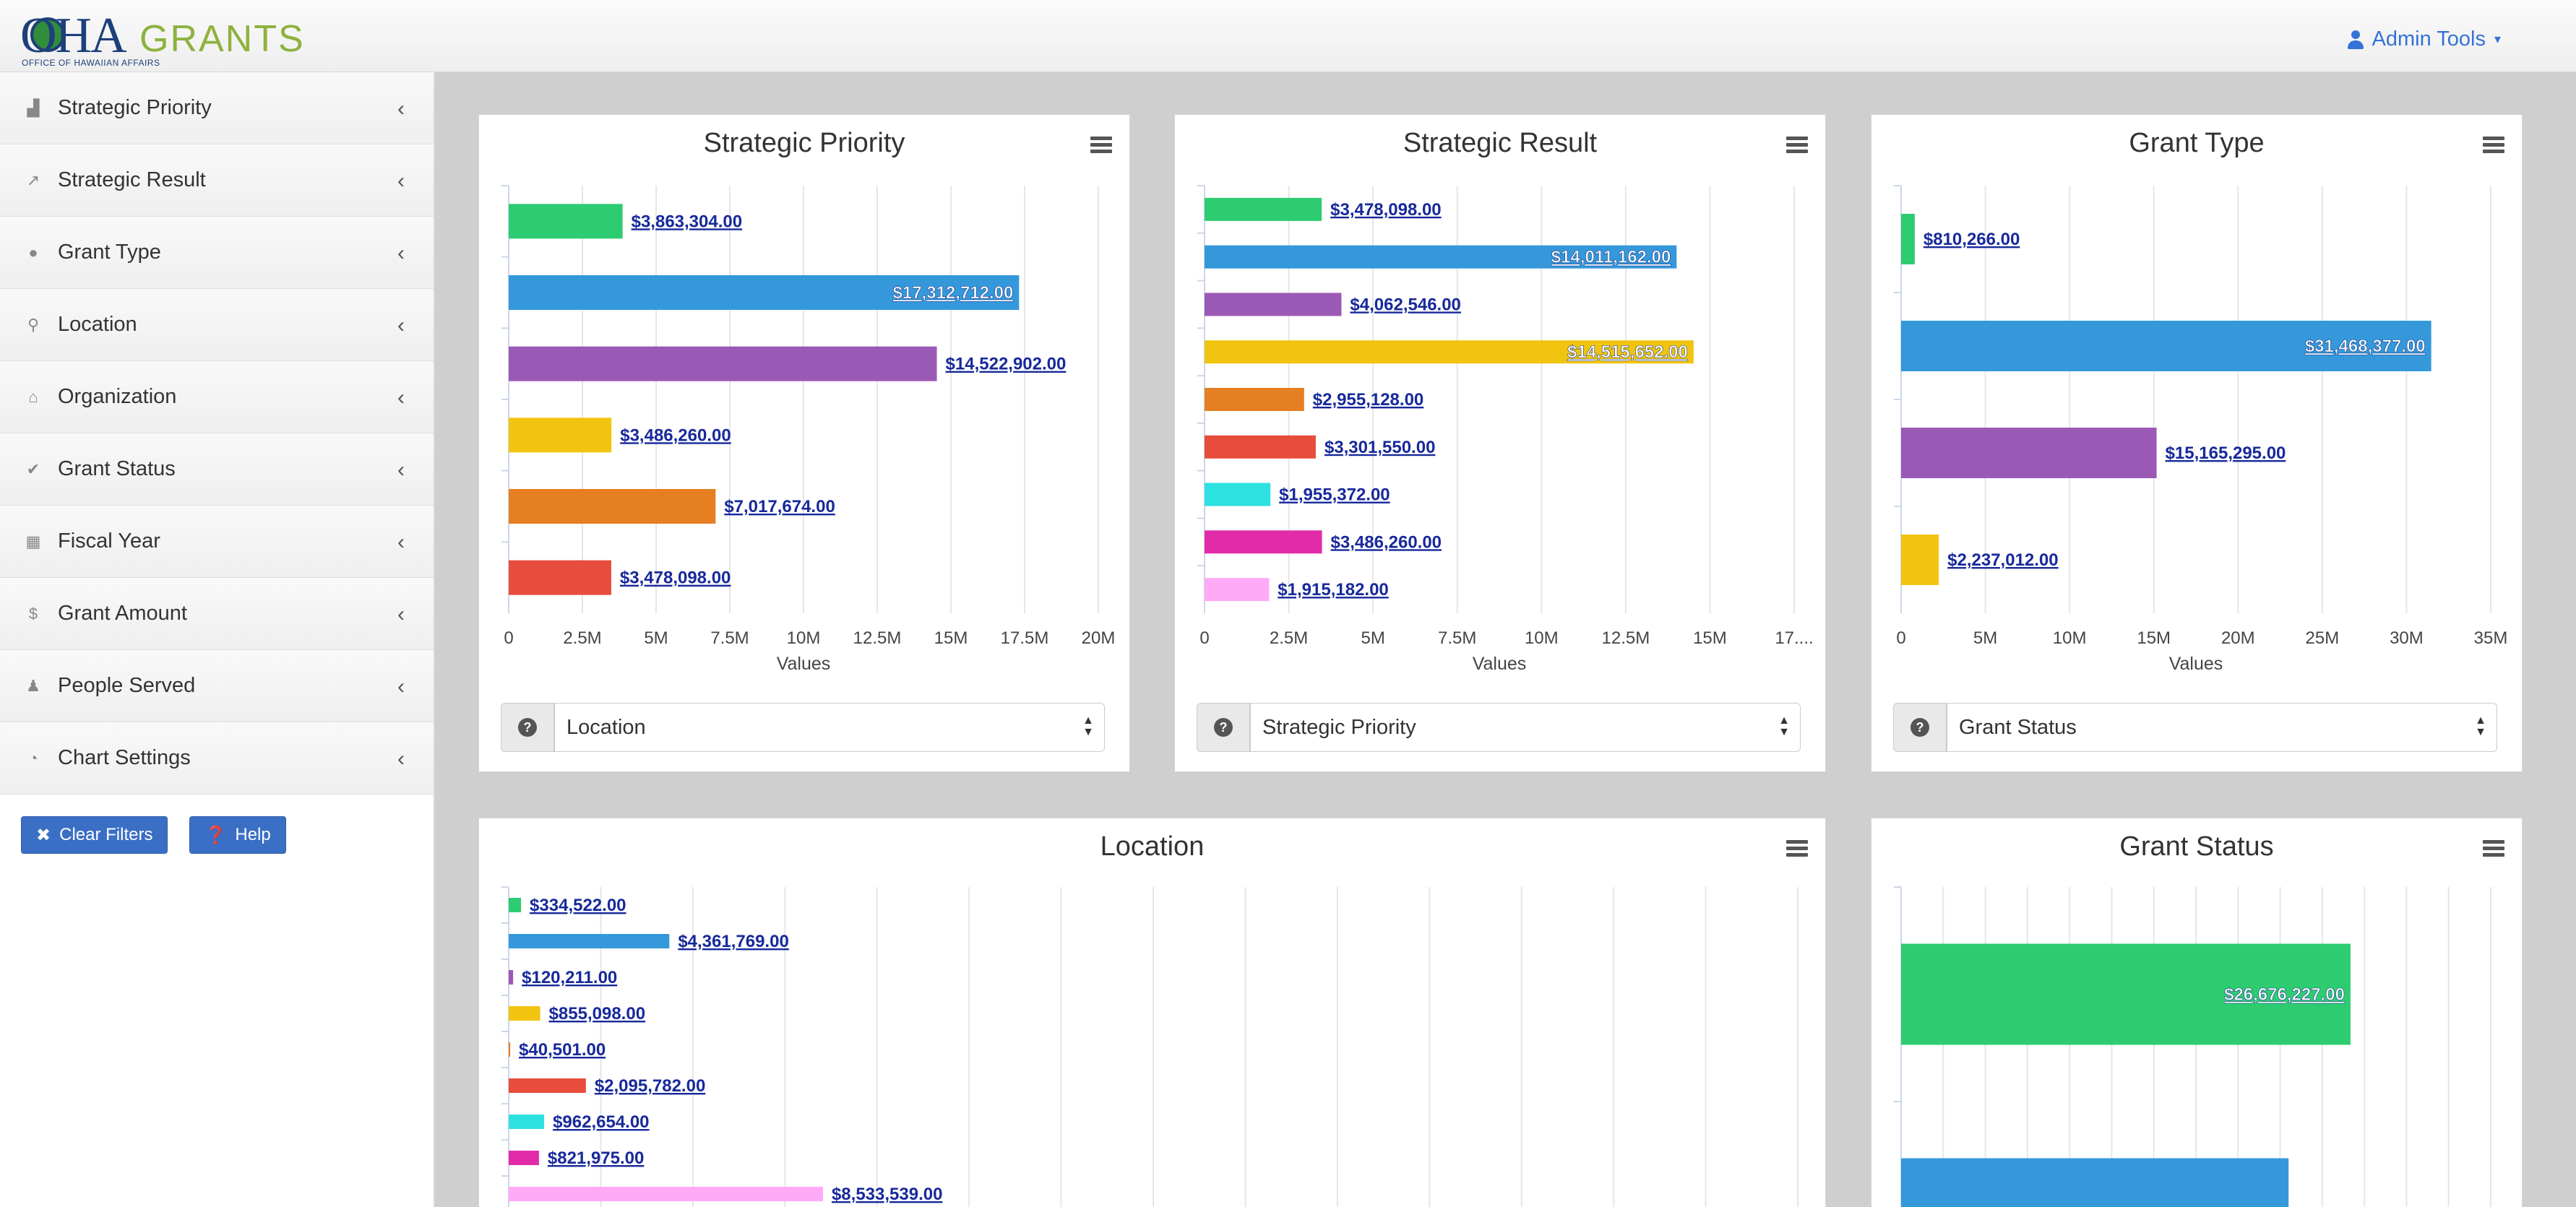  I want to click on data-label: $810,266.00, so click(1972, 240).